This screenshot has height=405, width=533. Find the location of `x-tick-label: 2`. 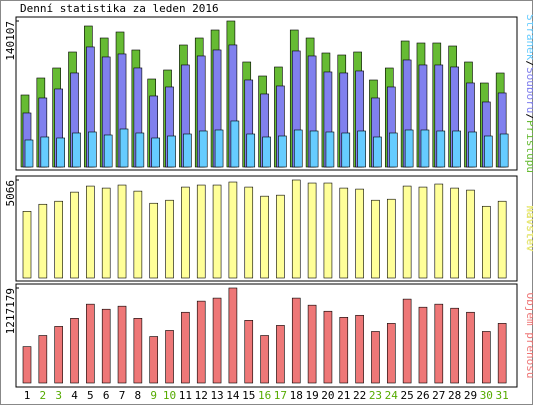

x-tick-label: 2 is located at coordinates (43, 395).